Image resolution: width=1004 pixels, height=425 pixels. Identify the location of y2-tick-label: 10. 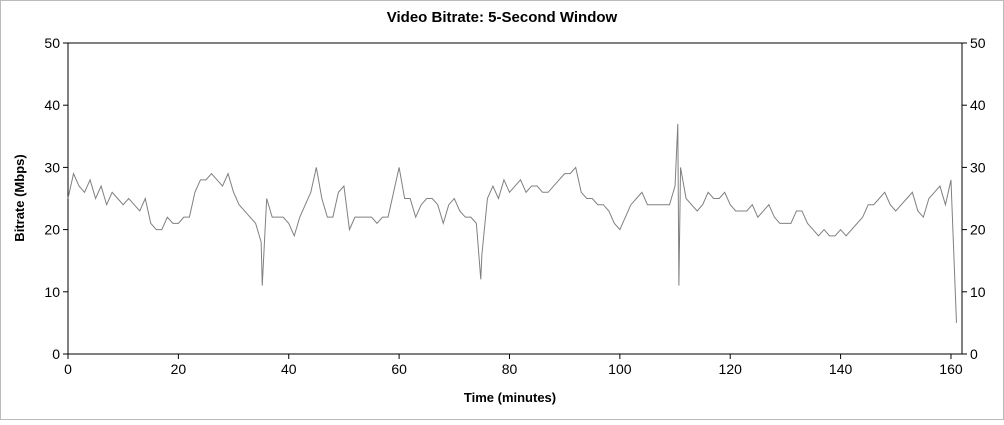
(978, 292).